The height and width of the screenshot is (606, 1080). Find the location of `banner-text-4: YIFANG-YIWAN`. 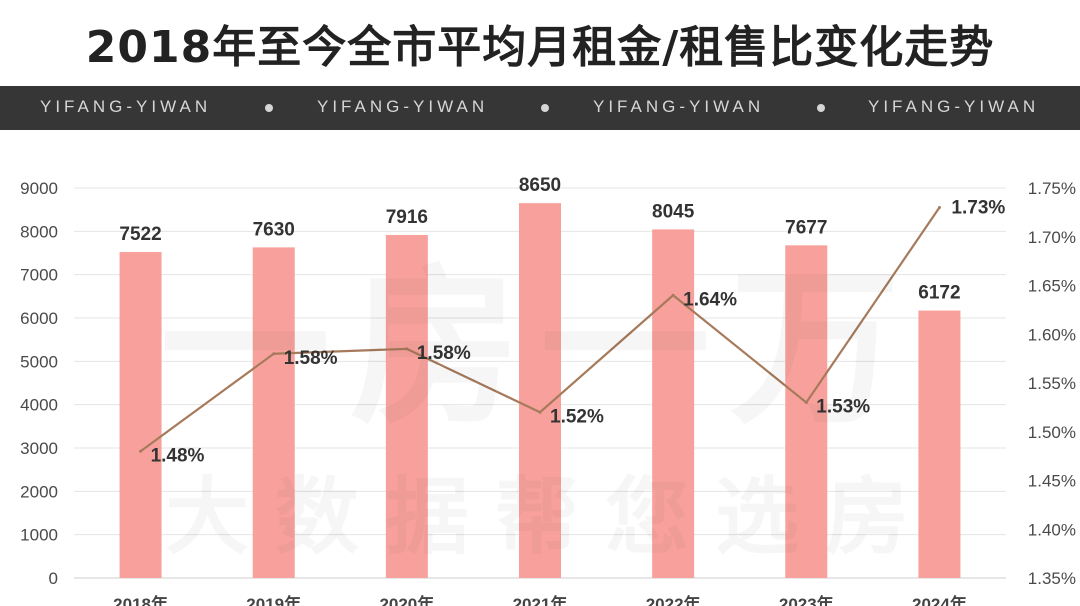

banner-text-4: YIFANG-YIWAN is located at coordinates (954, 106).